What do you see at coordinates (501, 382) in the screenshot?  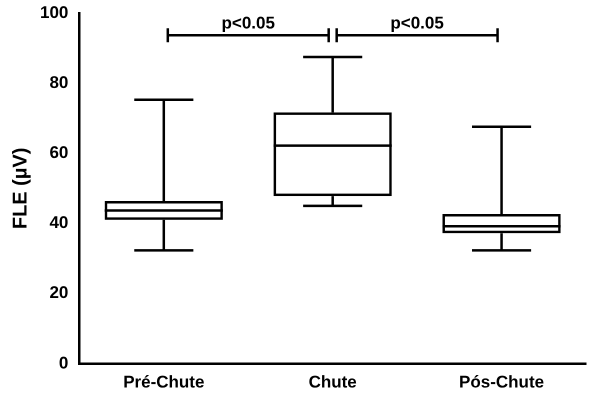 I see `x-tick-label: Pós-Chute` at bounding box center [501, 382].